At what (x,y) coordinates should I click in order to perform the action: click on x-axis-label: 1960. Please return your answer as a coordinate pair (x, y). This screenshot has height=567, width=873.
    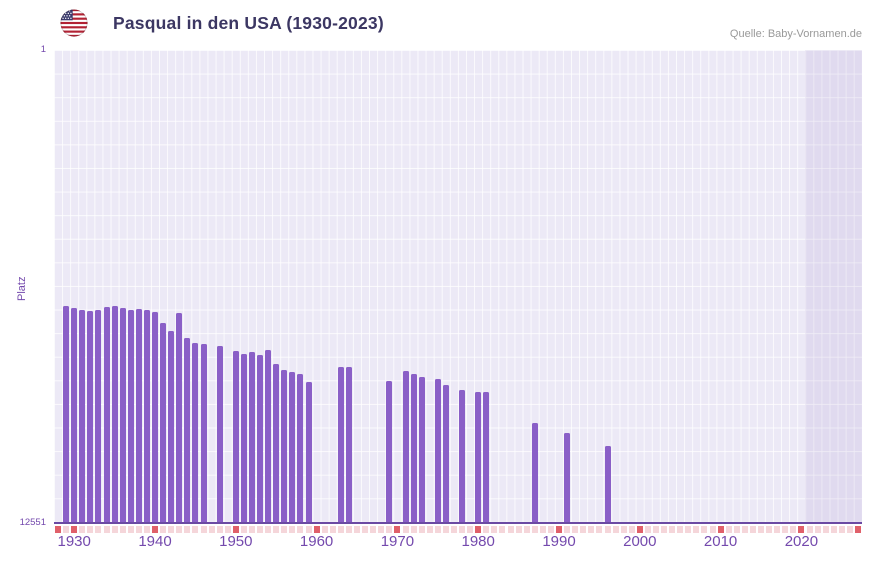
    Looking at the image, I should click on (316, 541).